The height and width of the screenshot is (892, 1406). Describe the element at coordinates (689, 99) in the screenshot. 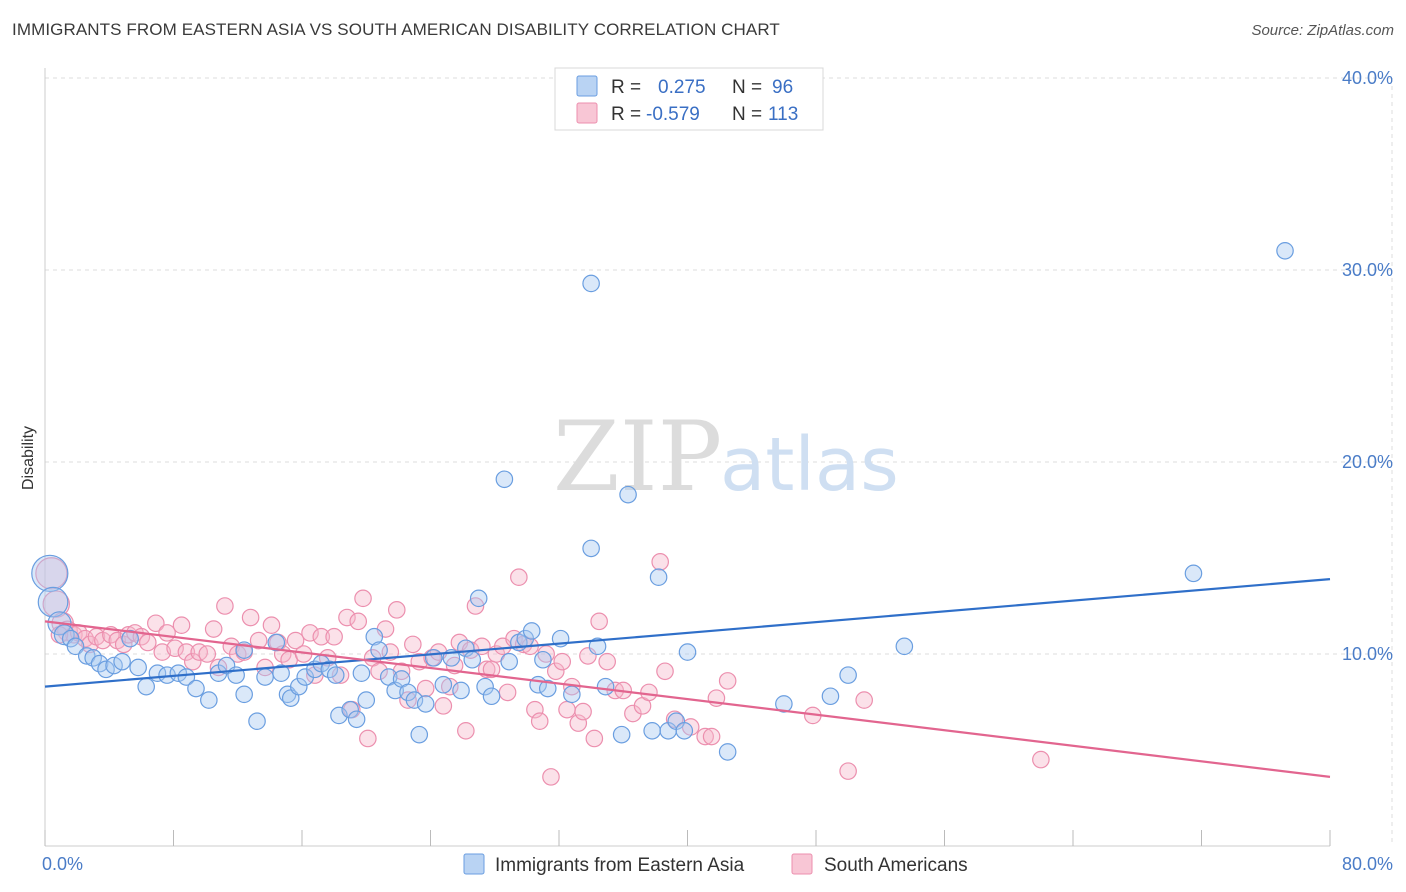

I see `correlation-legend: R = 0.275 N = 96 R = -0.579 N = 113` at that location.